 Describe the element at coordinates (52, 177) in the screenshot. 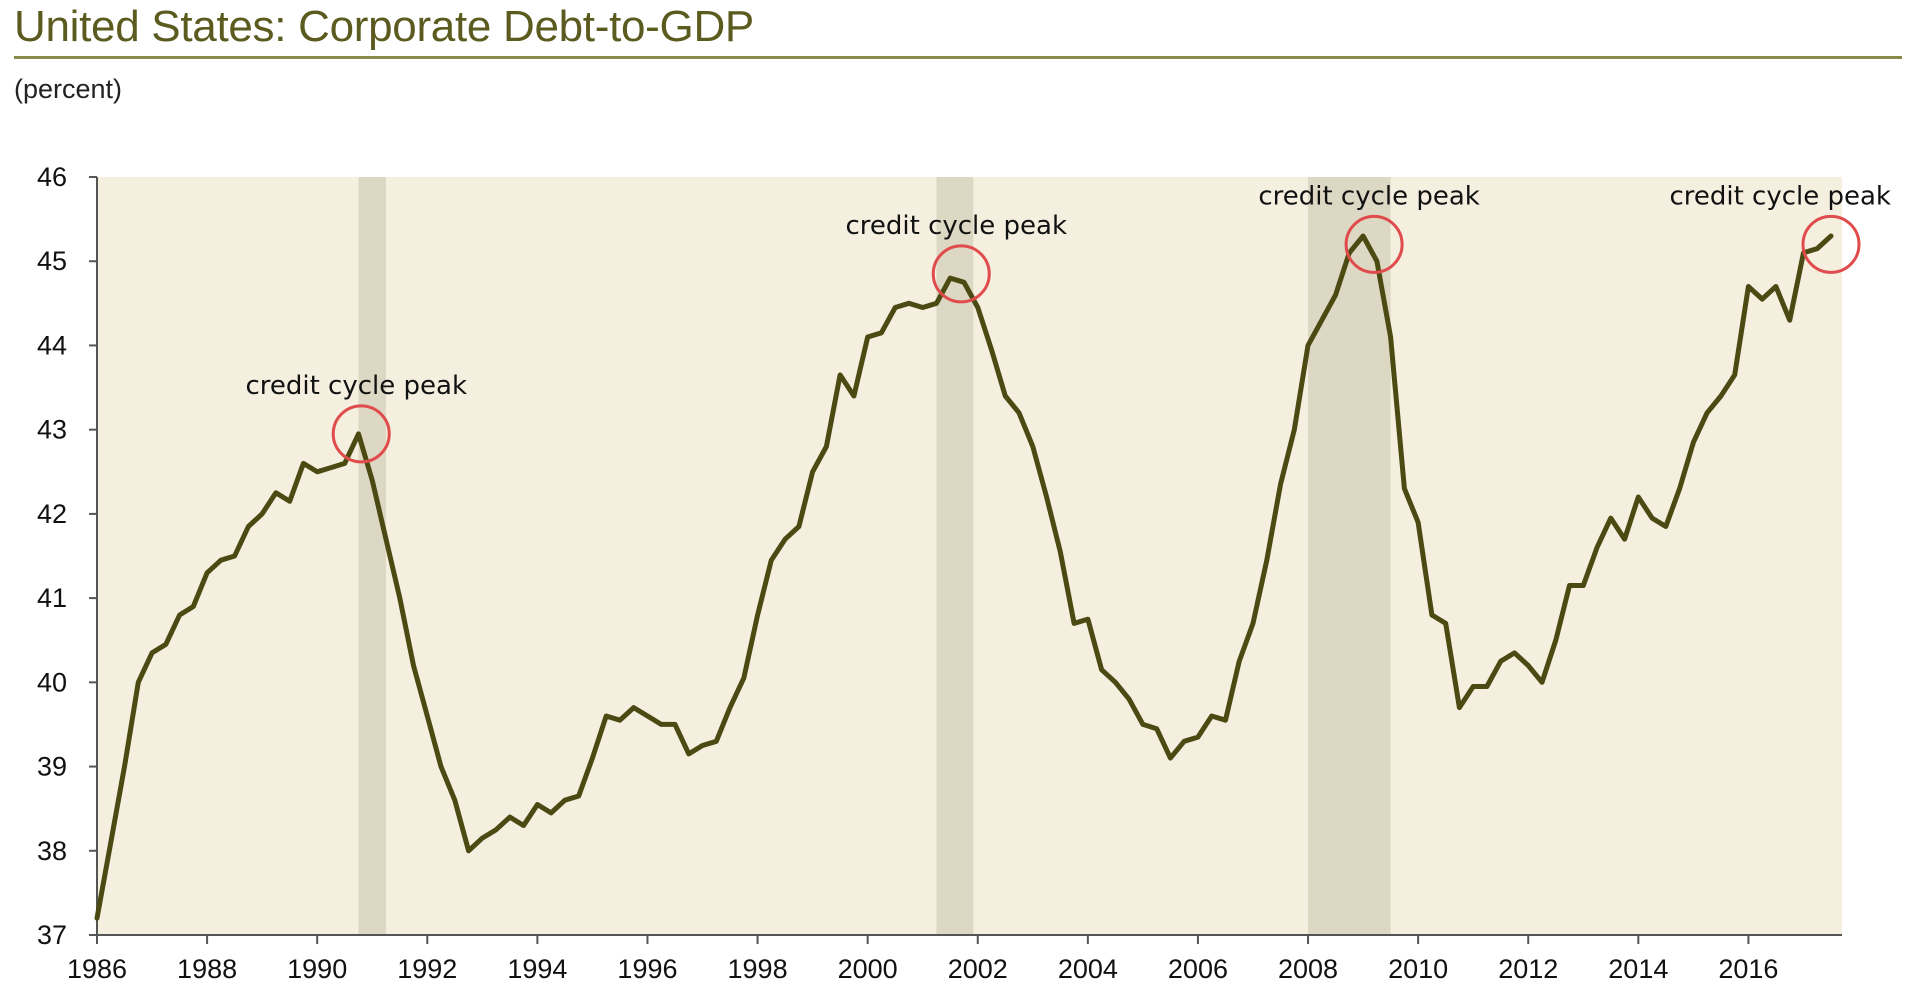

I see `y-tick-label: 46` at that location.